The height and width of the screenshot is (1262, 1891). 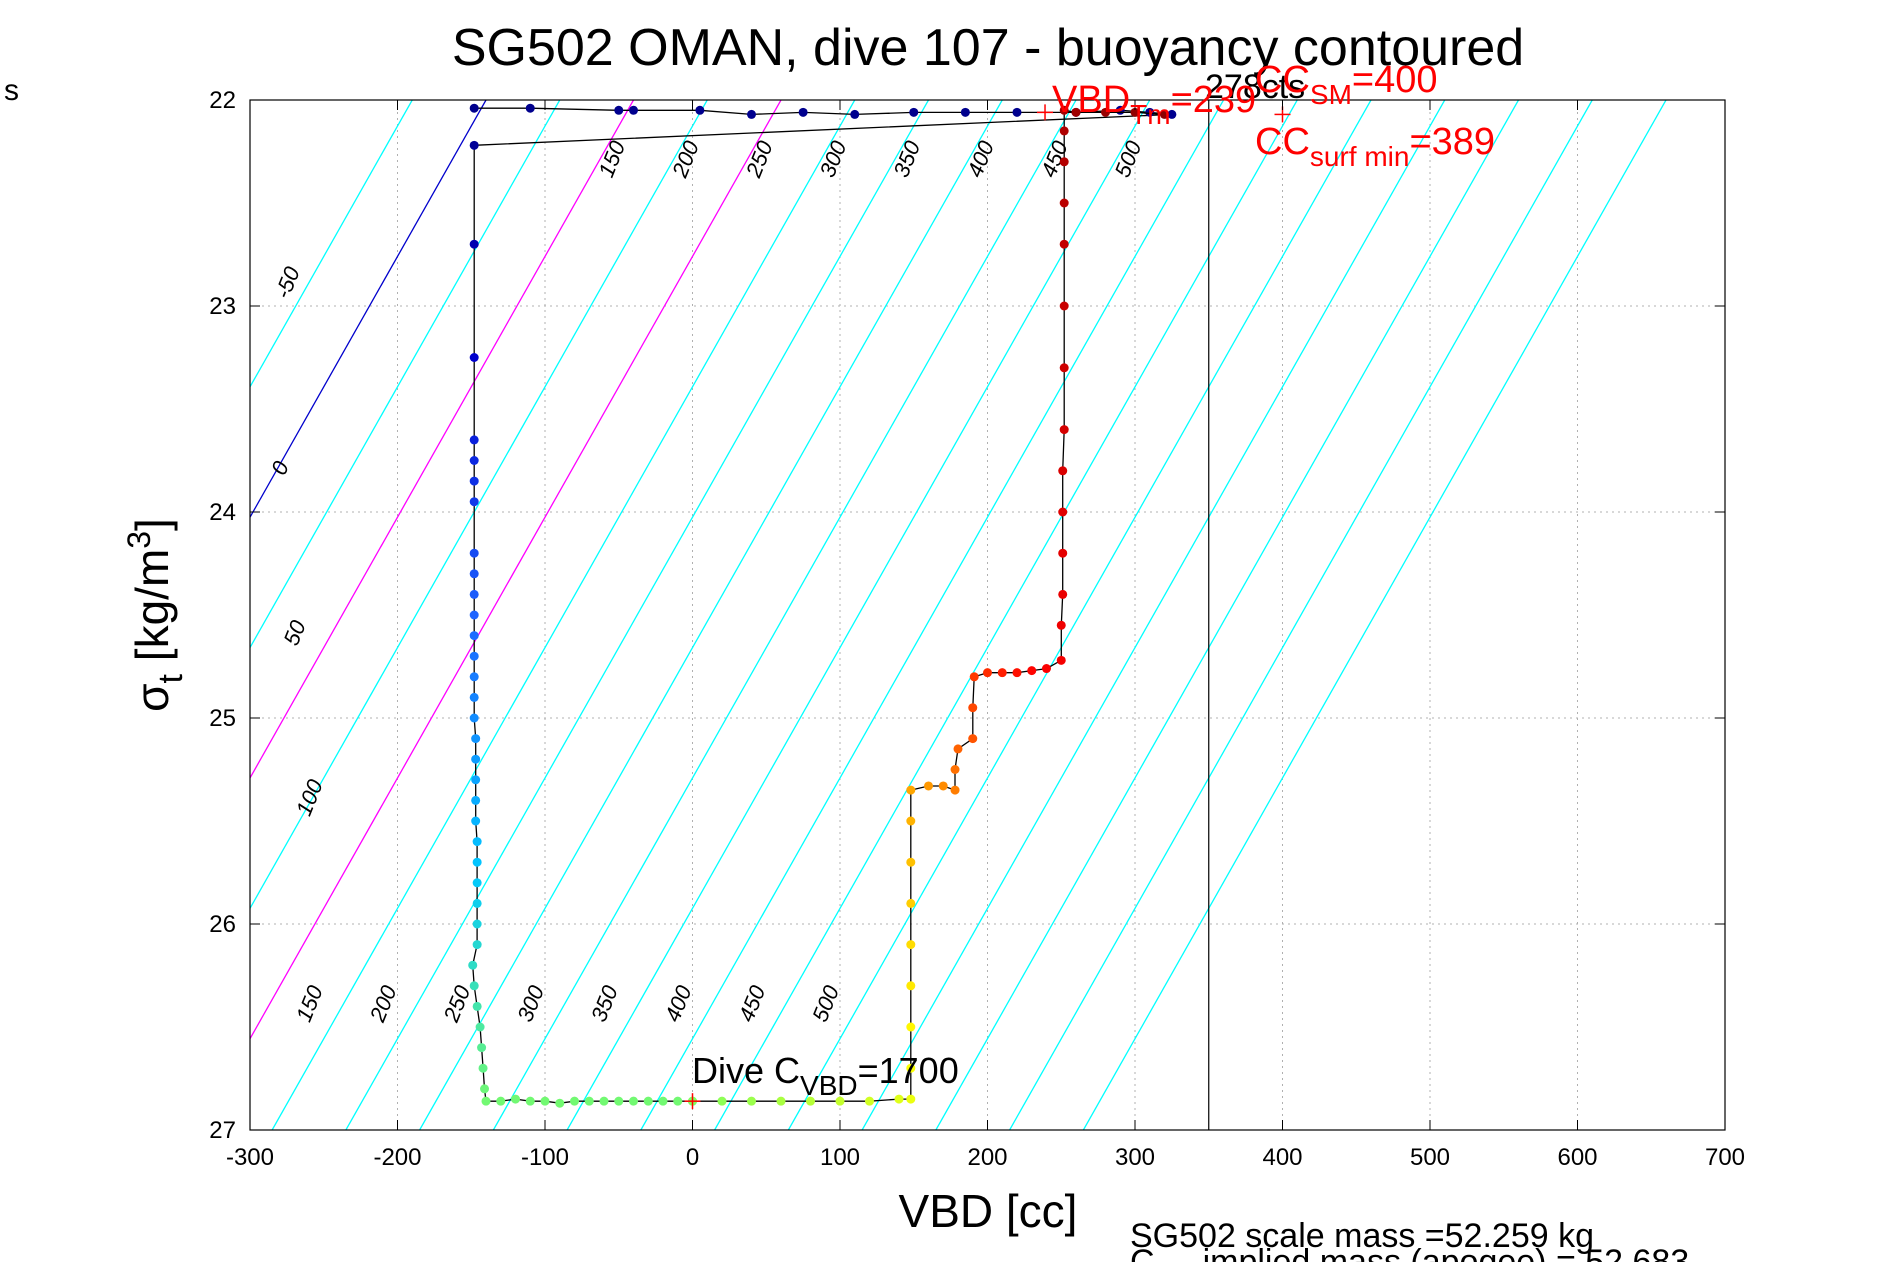 What do you see at coordinates (152, 611) in the screenshot?
I see `y-axis-label-units: [kg/m` at bounding box center [152, 611].